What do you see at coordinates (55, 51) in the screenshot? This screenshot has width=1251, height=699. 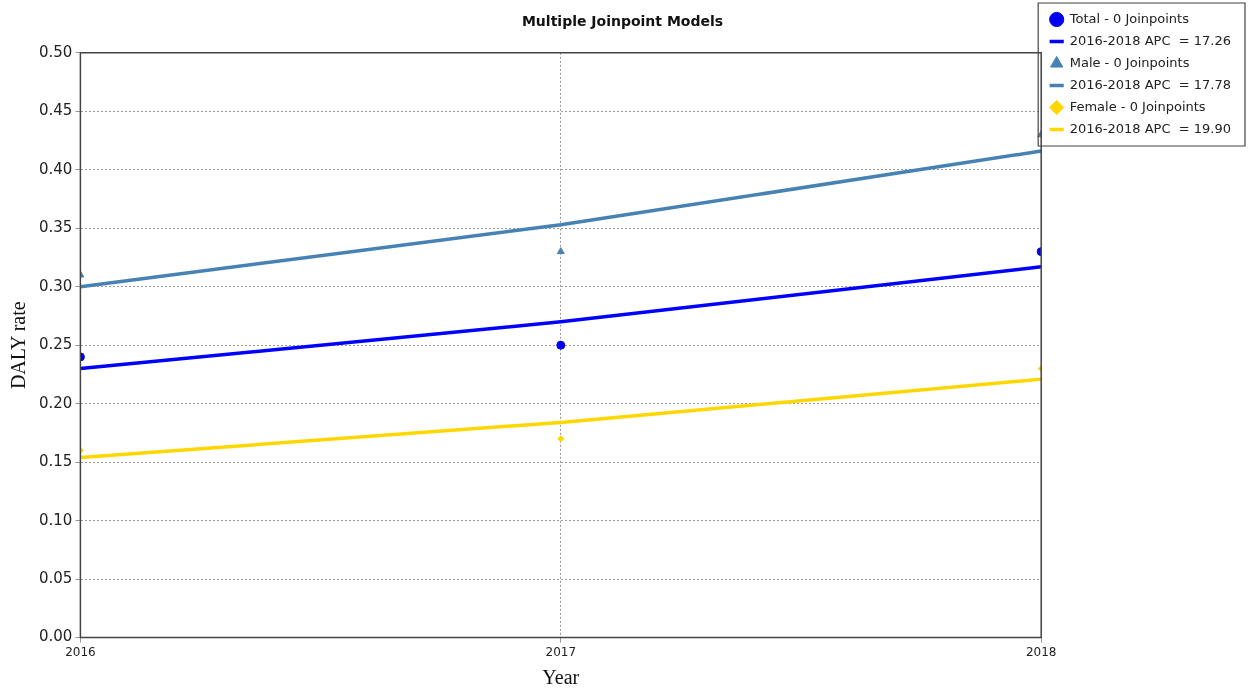 I see `y-tick-label: 0.50` at bounding box center [55, 51].